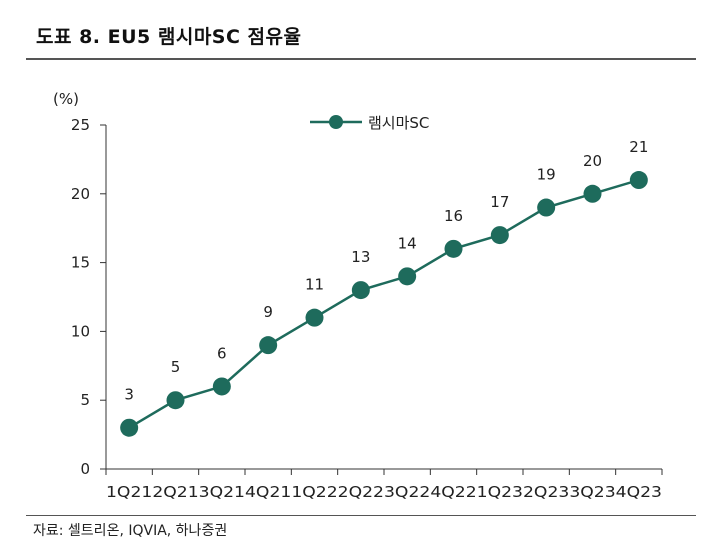 This screenshot has height=558, width=703. I want to click on data-label: 3, so click(129, 395).